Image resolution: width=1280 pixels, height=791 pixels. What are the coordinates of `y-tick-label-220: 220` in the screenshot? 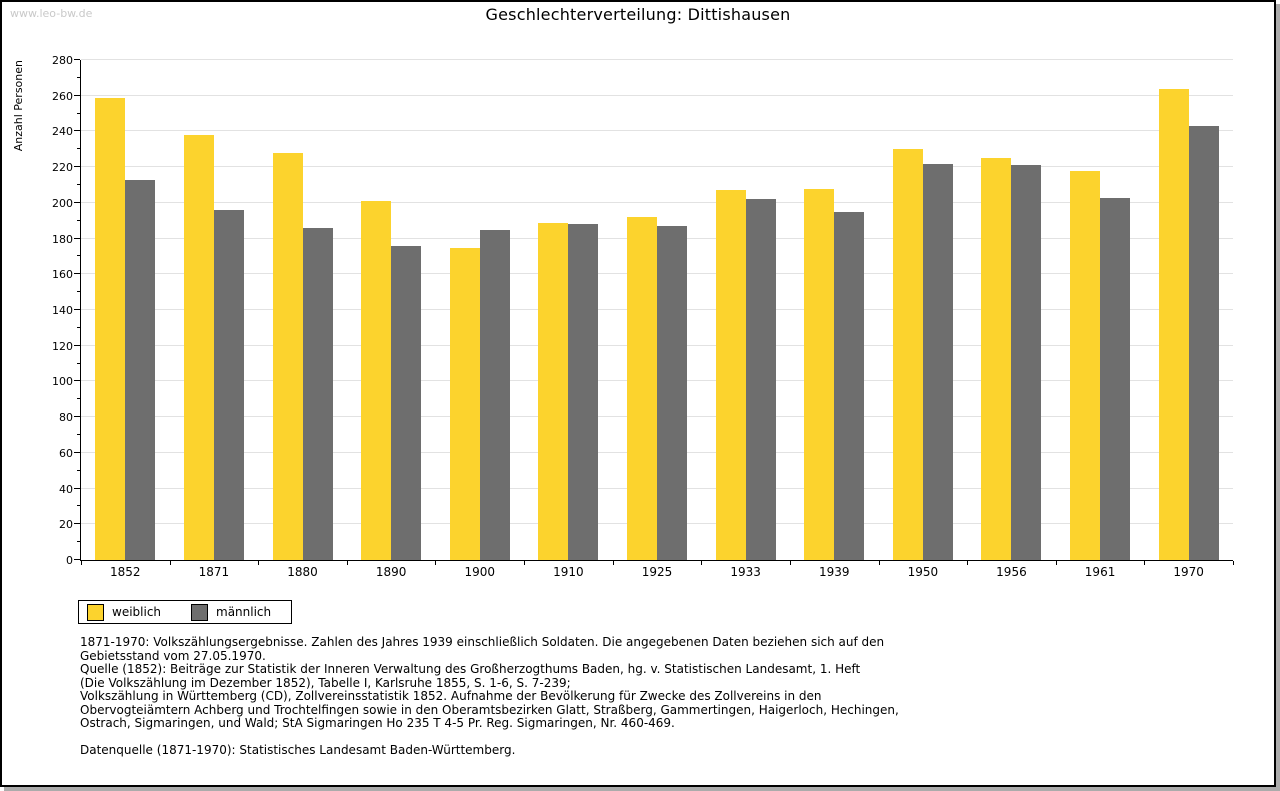 It's located at (62, 168).